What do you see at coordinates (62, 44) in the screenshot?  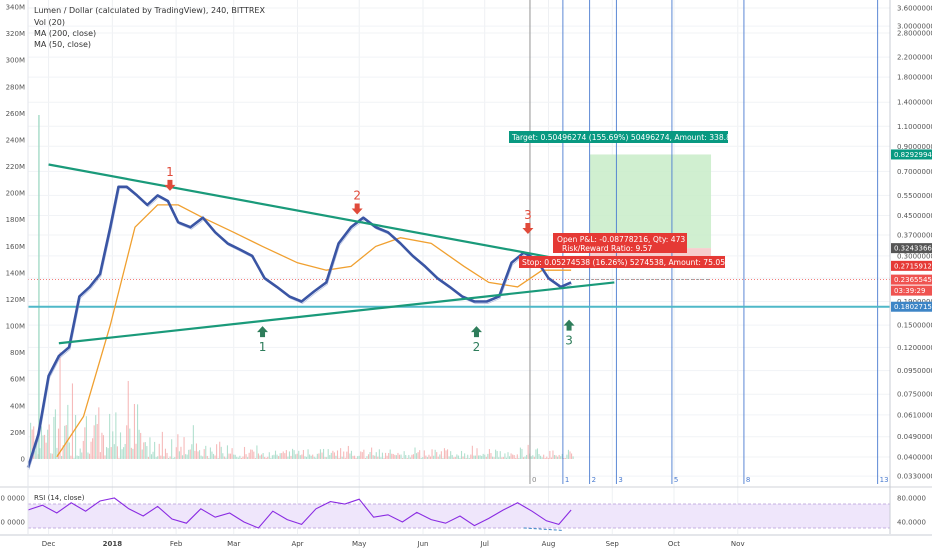 I see `indicator-ma50: MA (50, close)` at bounding box center [62, 44].